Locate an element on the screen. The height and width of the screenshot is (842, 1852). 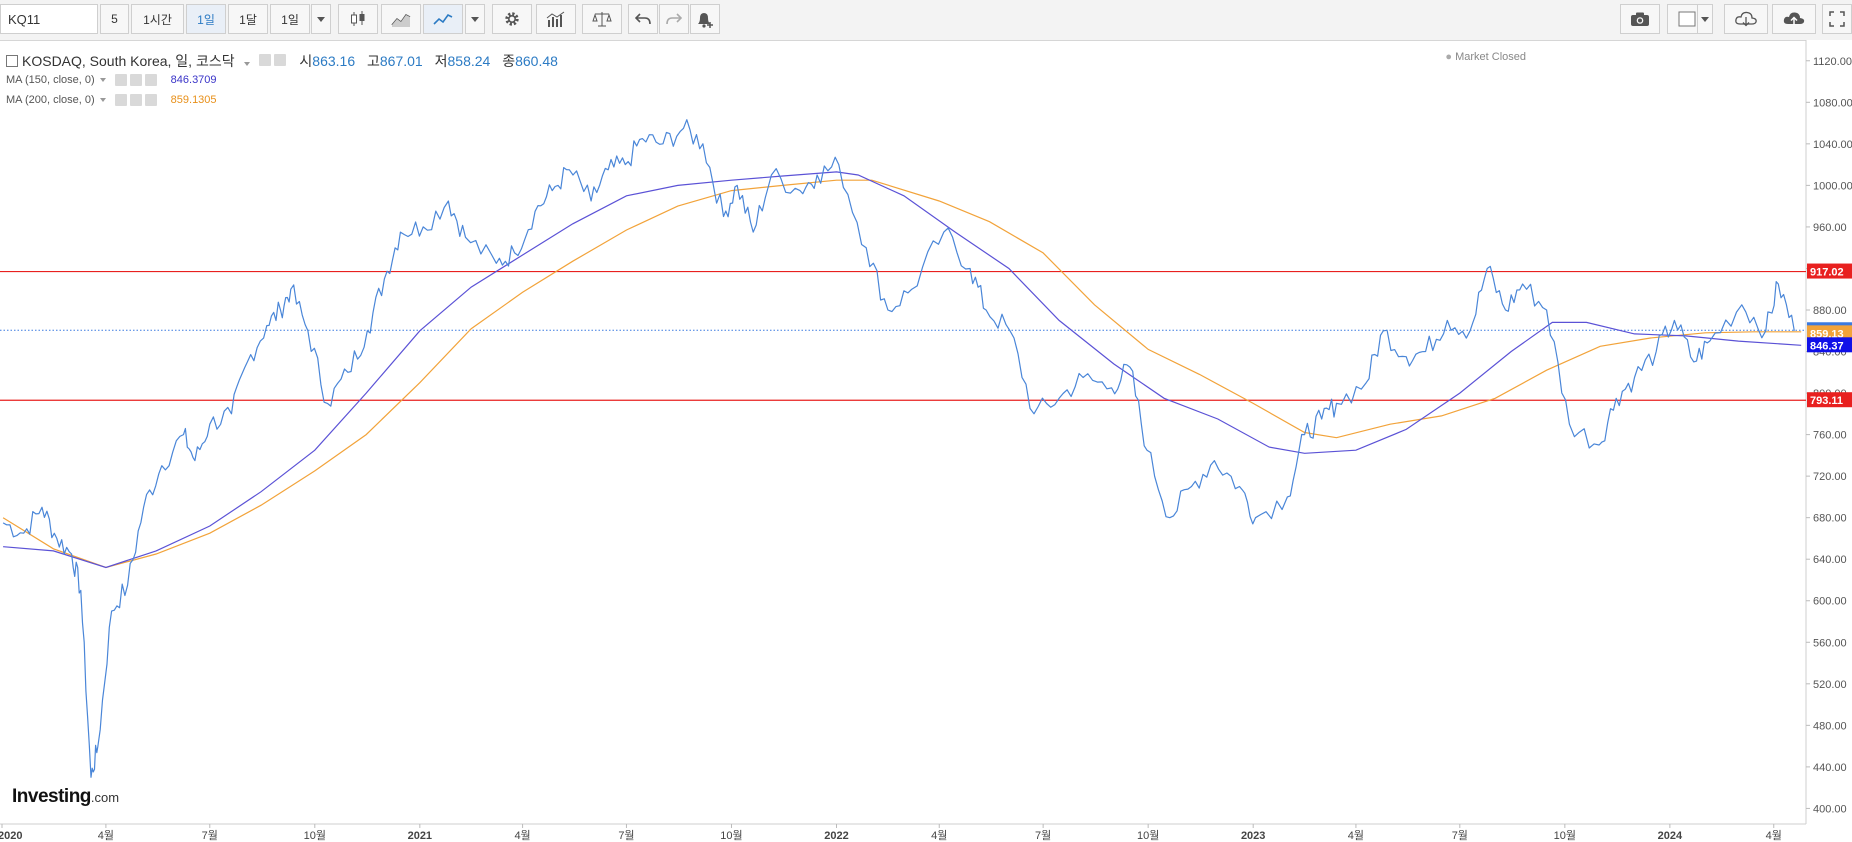
high-value: 867.01 is located at coordinates (401, 61).